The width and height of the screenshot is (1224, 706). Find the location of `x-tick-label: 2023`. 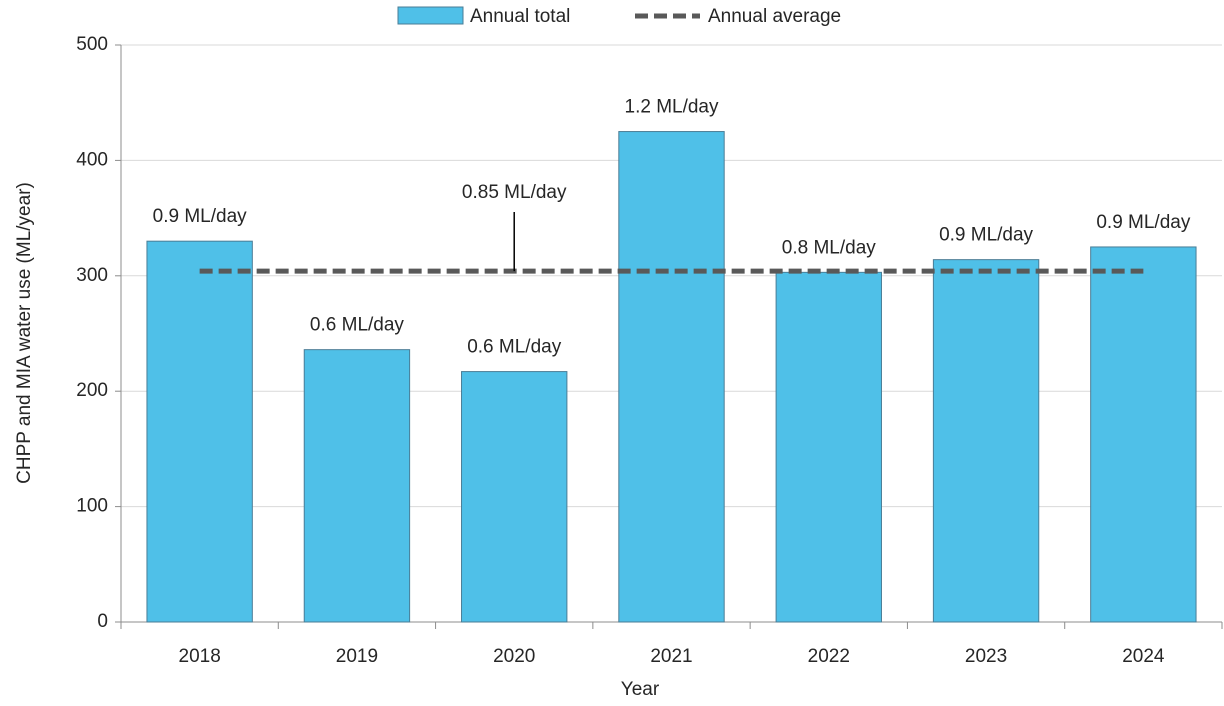

x-tick-label: 2023 is located at coordinates (986, 656).